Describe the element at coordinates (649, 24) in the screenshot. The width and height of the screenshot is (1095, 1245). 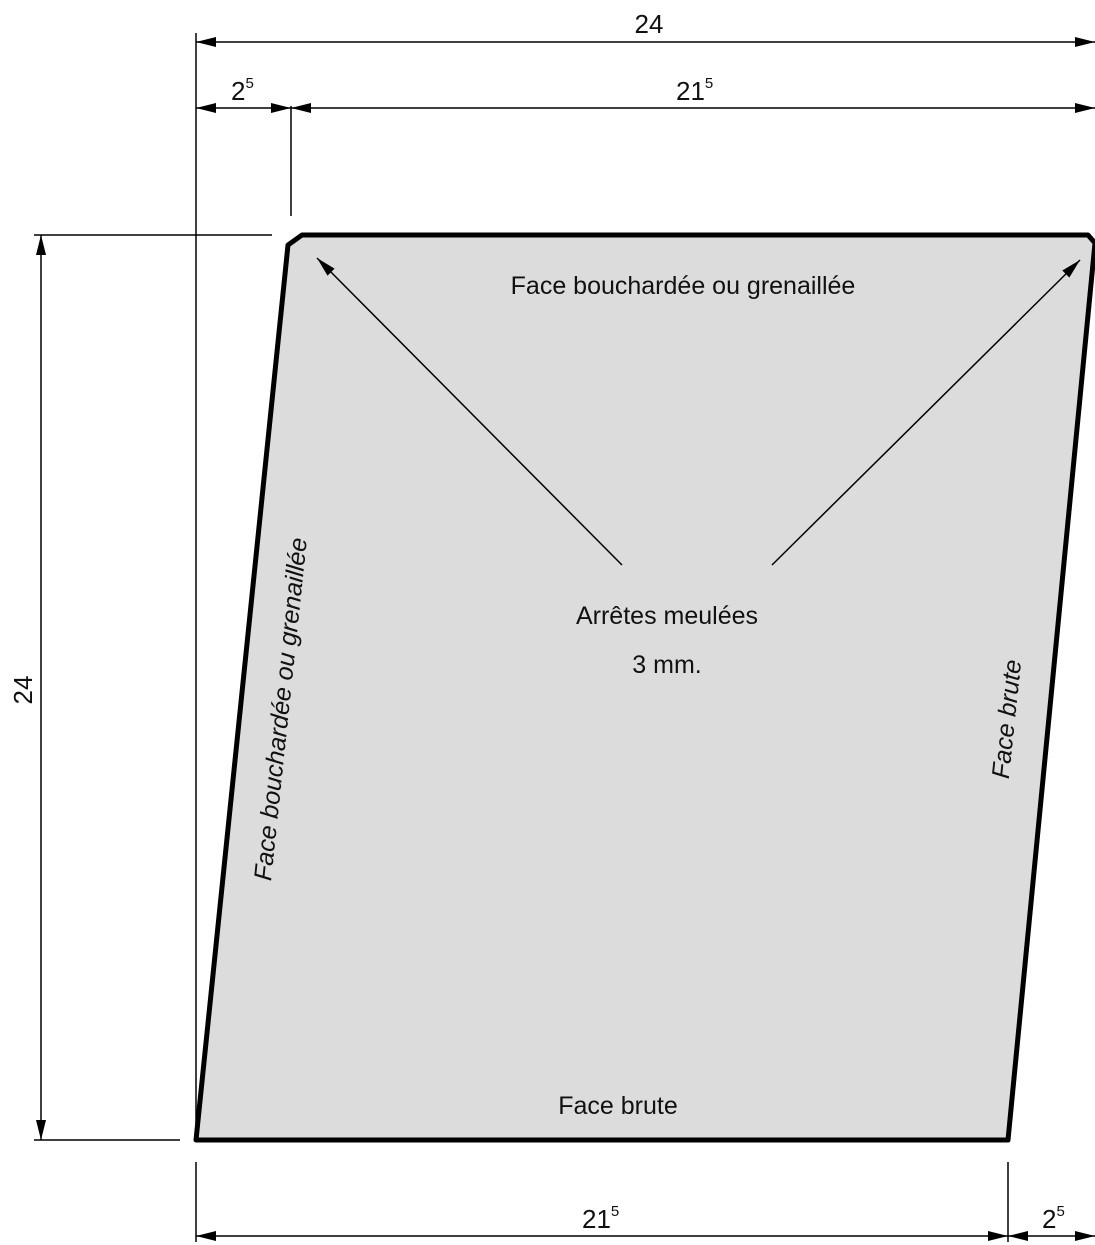
I see `dimension-top-overall-label: 24` at that location.